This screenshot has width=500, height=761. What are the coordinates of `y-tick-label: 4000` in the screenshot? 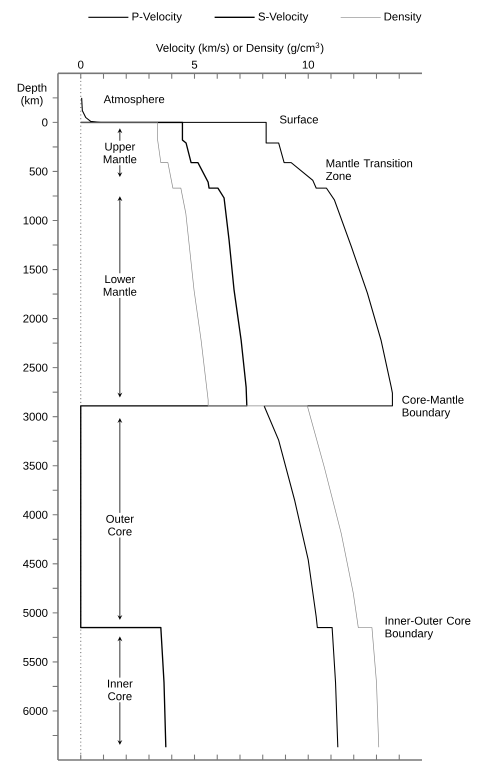 It's located at (35, 514).